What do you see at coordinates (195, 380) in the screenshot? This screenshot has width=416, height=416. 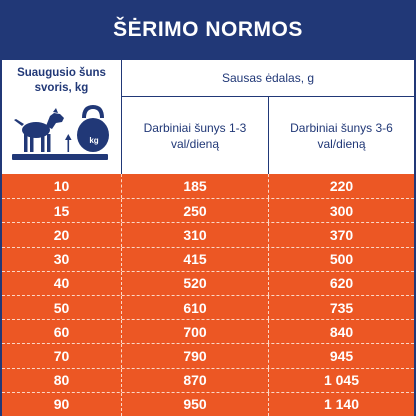 I see `work-1-3h-cell: 870` at bounding box center [195, 380].